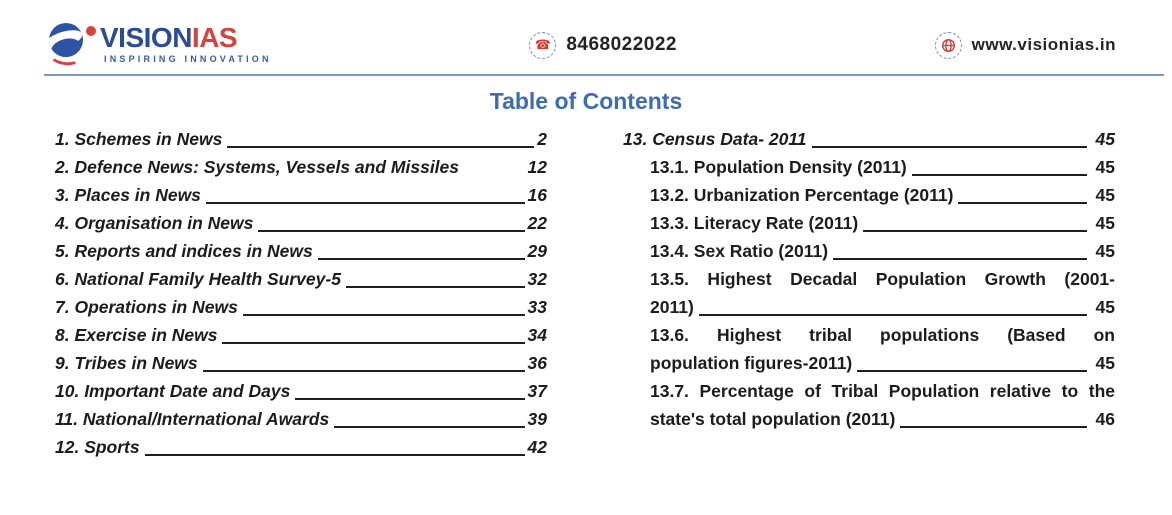 This screenshot has height=515, width=1172. What do you see at coordinates (301, 363) in the screenshot?
I see `toc-entry: 9. Tribes in News 36` at bounding box center [301, 363].